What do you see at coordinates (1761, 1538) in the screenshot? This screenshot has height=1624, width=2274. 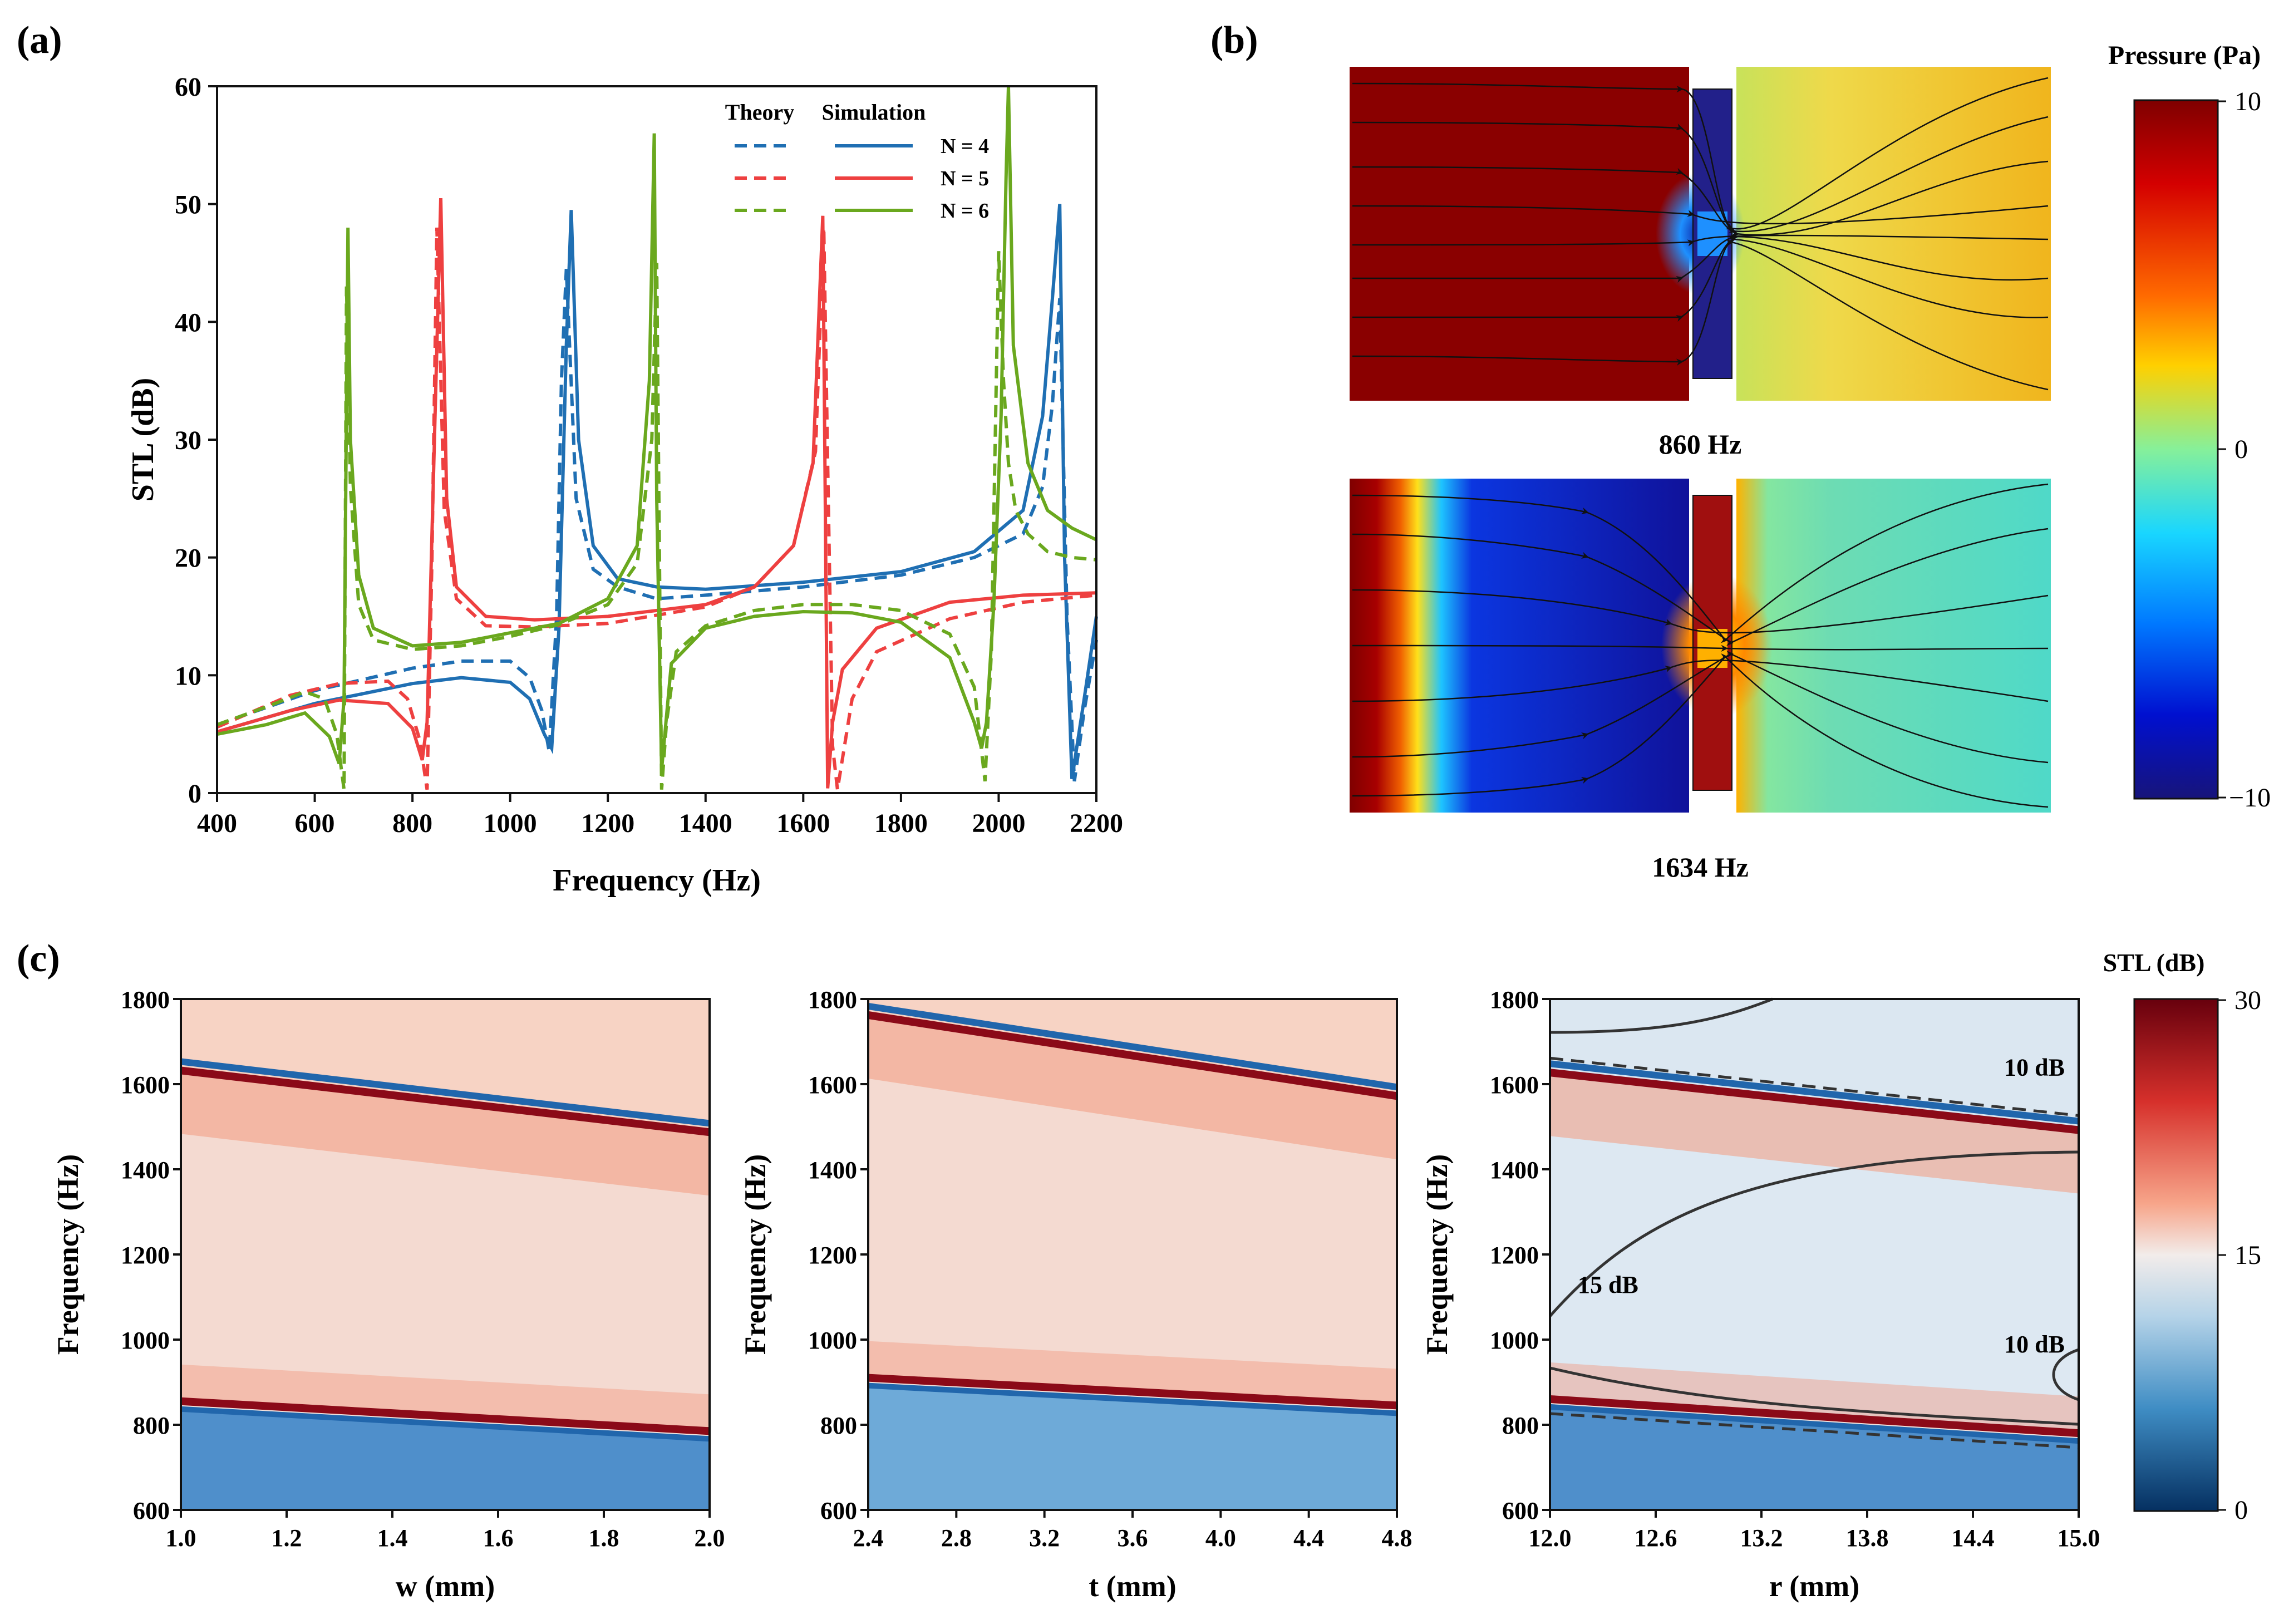 I see `x-tick-label: 13.2` at bounding box center [1761, 1538].